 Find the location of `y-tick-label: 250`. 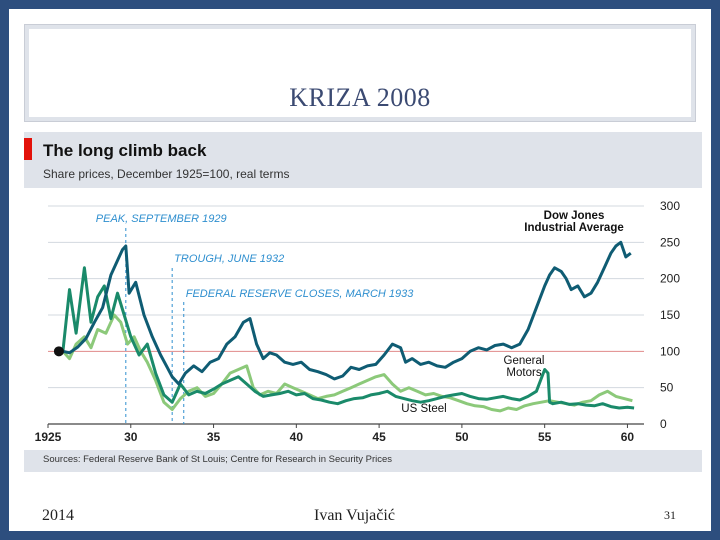

y-tick-label: 250 is located at coordinates (670, 242).